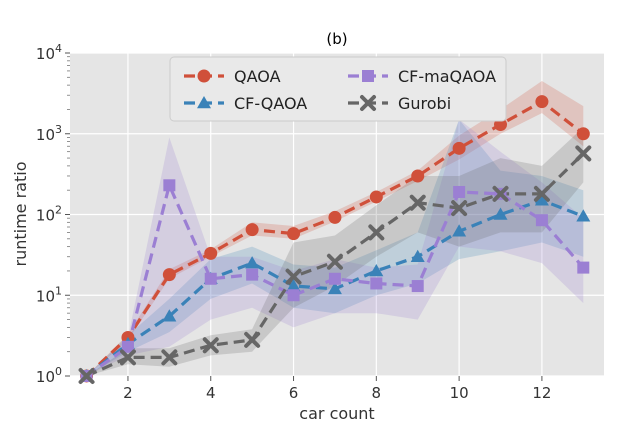 The width and height of the screenshot is (639, 433). I want to click on x-tick-label: 8, so click(377, 393).